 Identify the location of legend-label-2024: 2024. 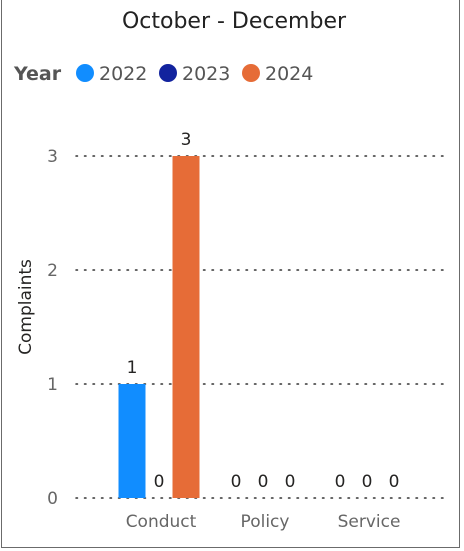
(289, 74).